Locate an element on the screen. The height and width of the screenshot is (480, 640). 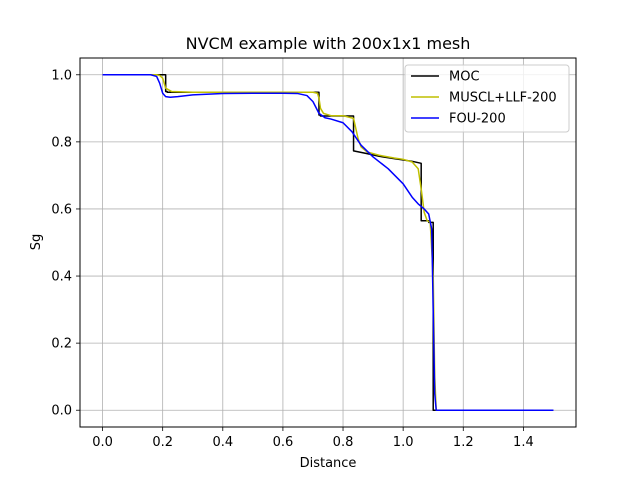
x-axis-label: Distance is located at coordinates (328, 463).